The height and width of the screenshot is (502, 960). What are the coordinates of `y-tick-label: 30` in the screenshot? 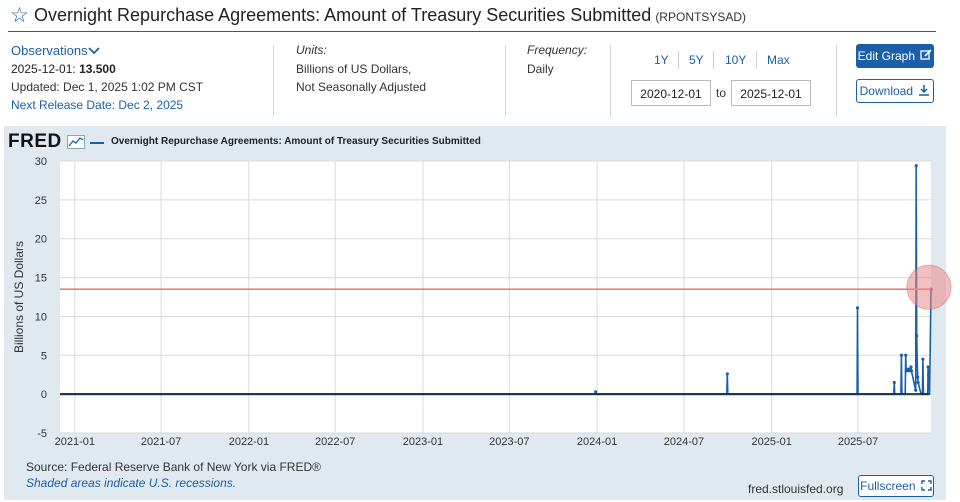 It's located at (41, 162).